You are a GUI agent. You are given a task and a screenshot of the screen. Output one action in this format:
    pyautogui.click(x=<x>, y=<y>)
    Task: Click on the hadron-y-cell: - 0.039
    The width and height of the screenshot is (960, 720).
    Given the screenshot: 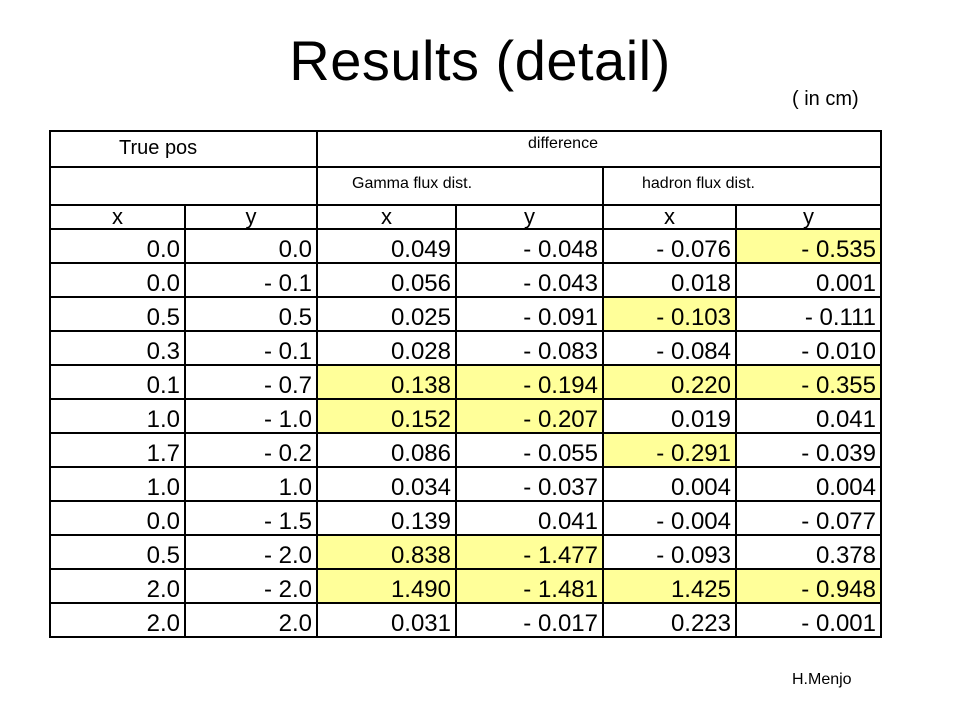 What is the action you would take?
    pyautogui.click(x=808, y=450)
    